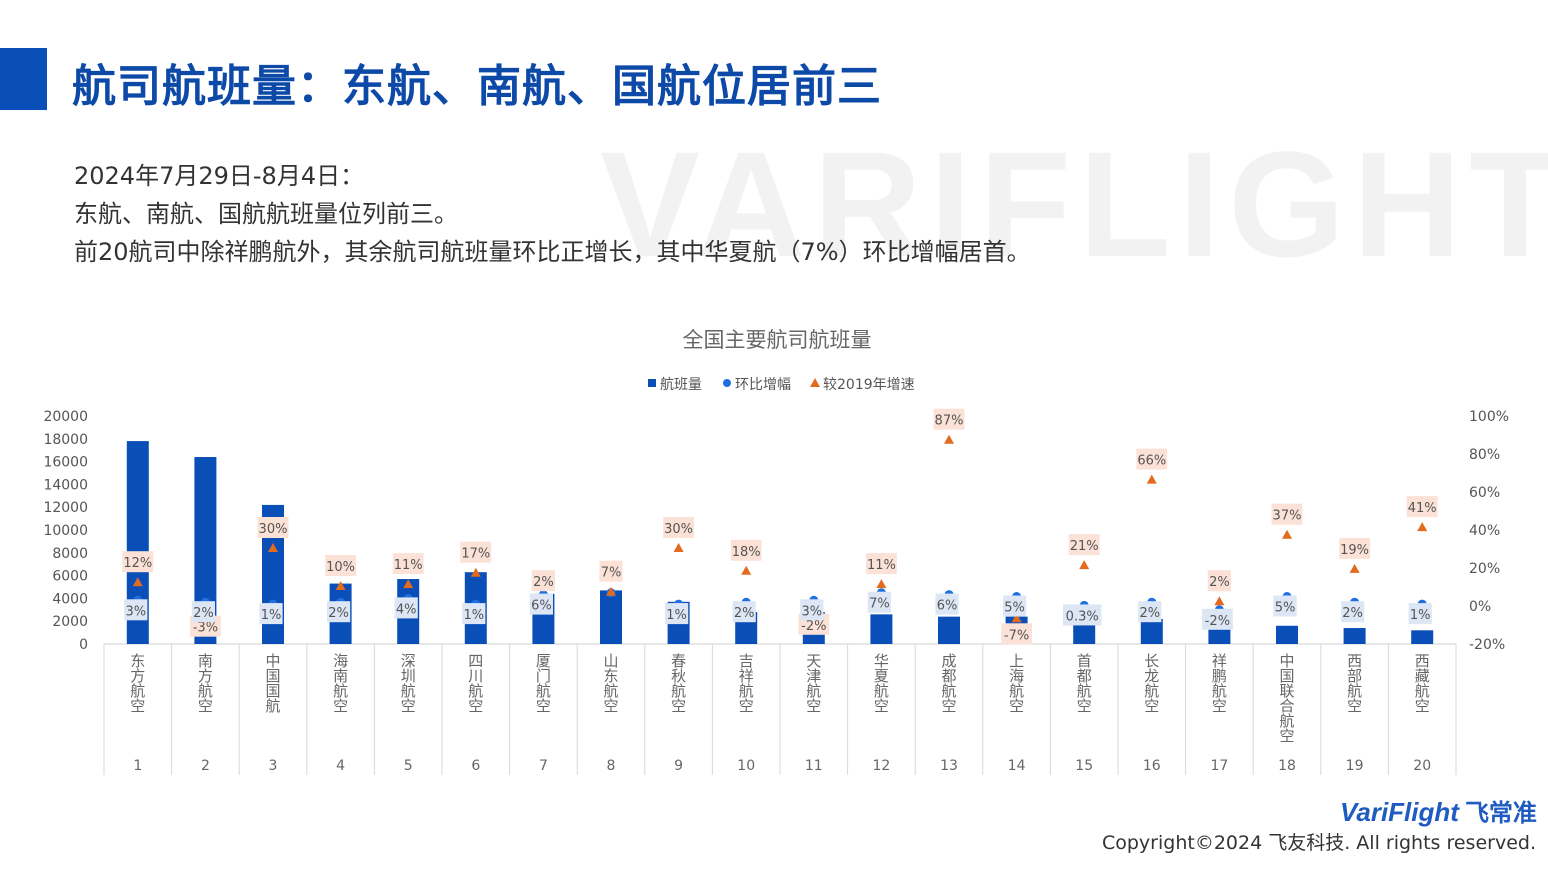  What do you see at coordinates (1287, 516) in the screenshot?
I see `vs2019-label-18: 37%` at bounding box center [1287, 516].